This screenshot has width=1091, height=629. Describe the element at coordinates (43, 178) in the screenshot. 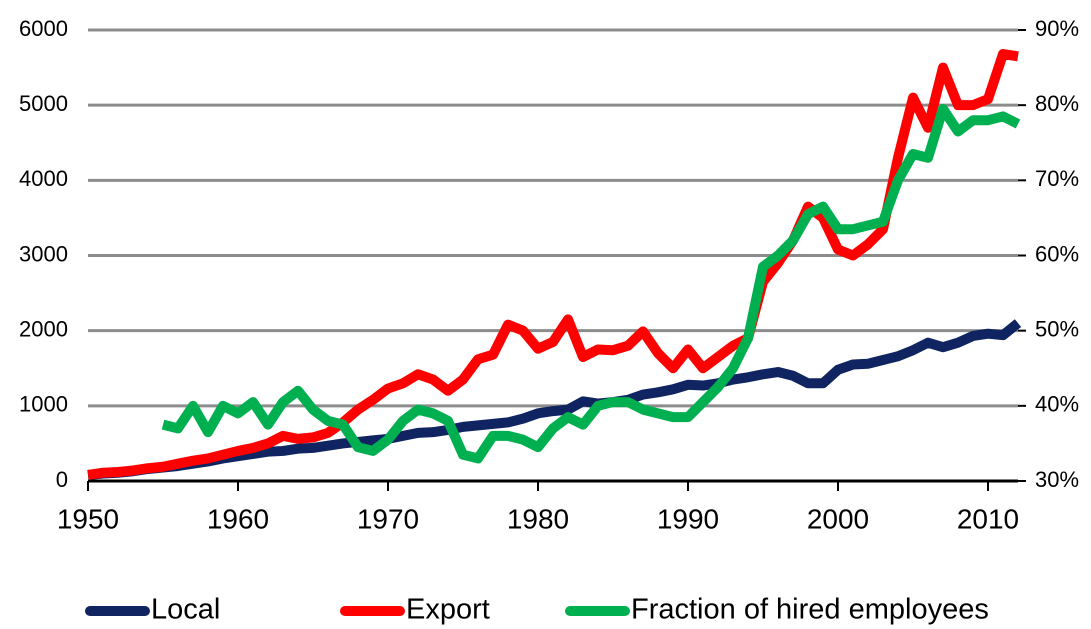

I see `y-tick-label: 4000` at that location.